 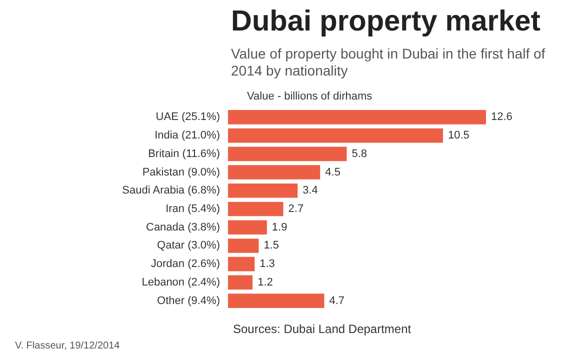 What do you see at coordinates (310, 190) in the screenshot?
I see `data-label: 3.4` at bounding box center [310, 190].